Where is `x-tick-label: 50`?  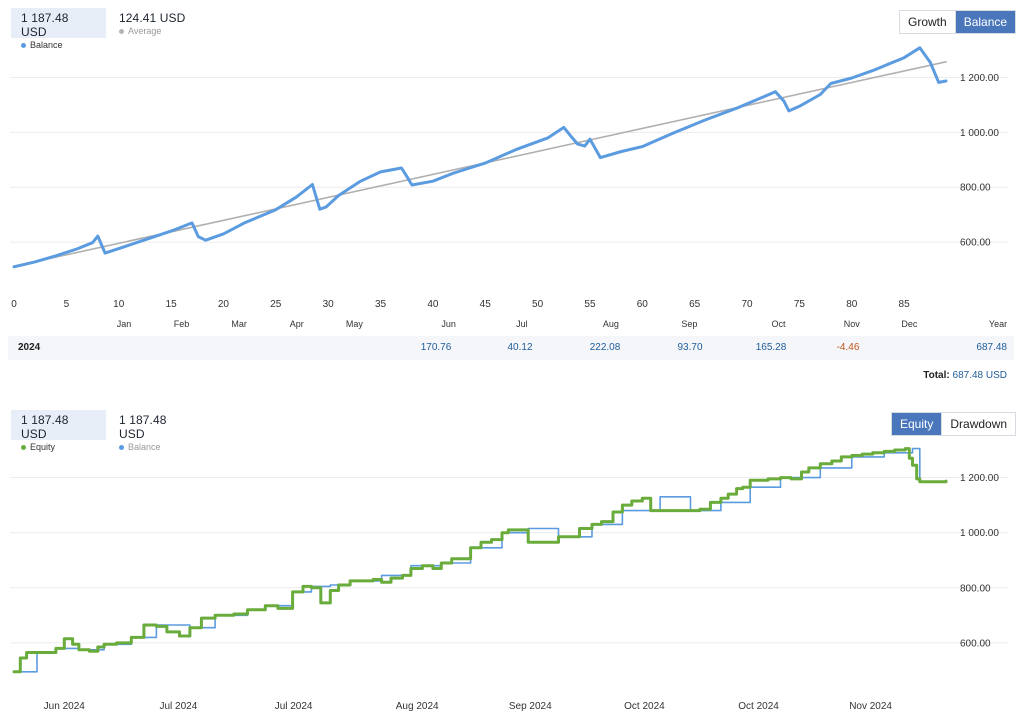
x-tick-label: 50 is located at coordinates (538, 304).